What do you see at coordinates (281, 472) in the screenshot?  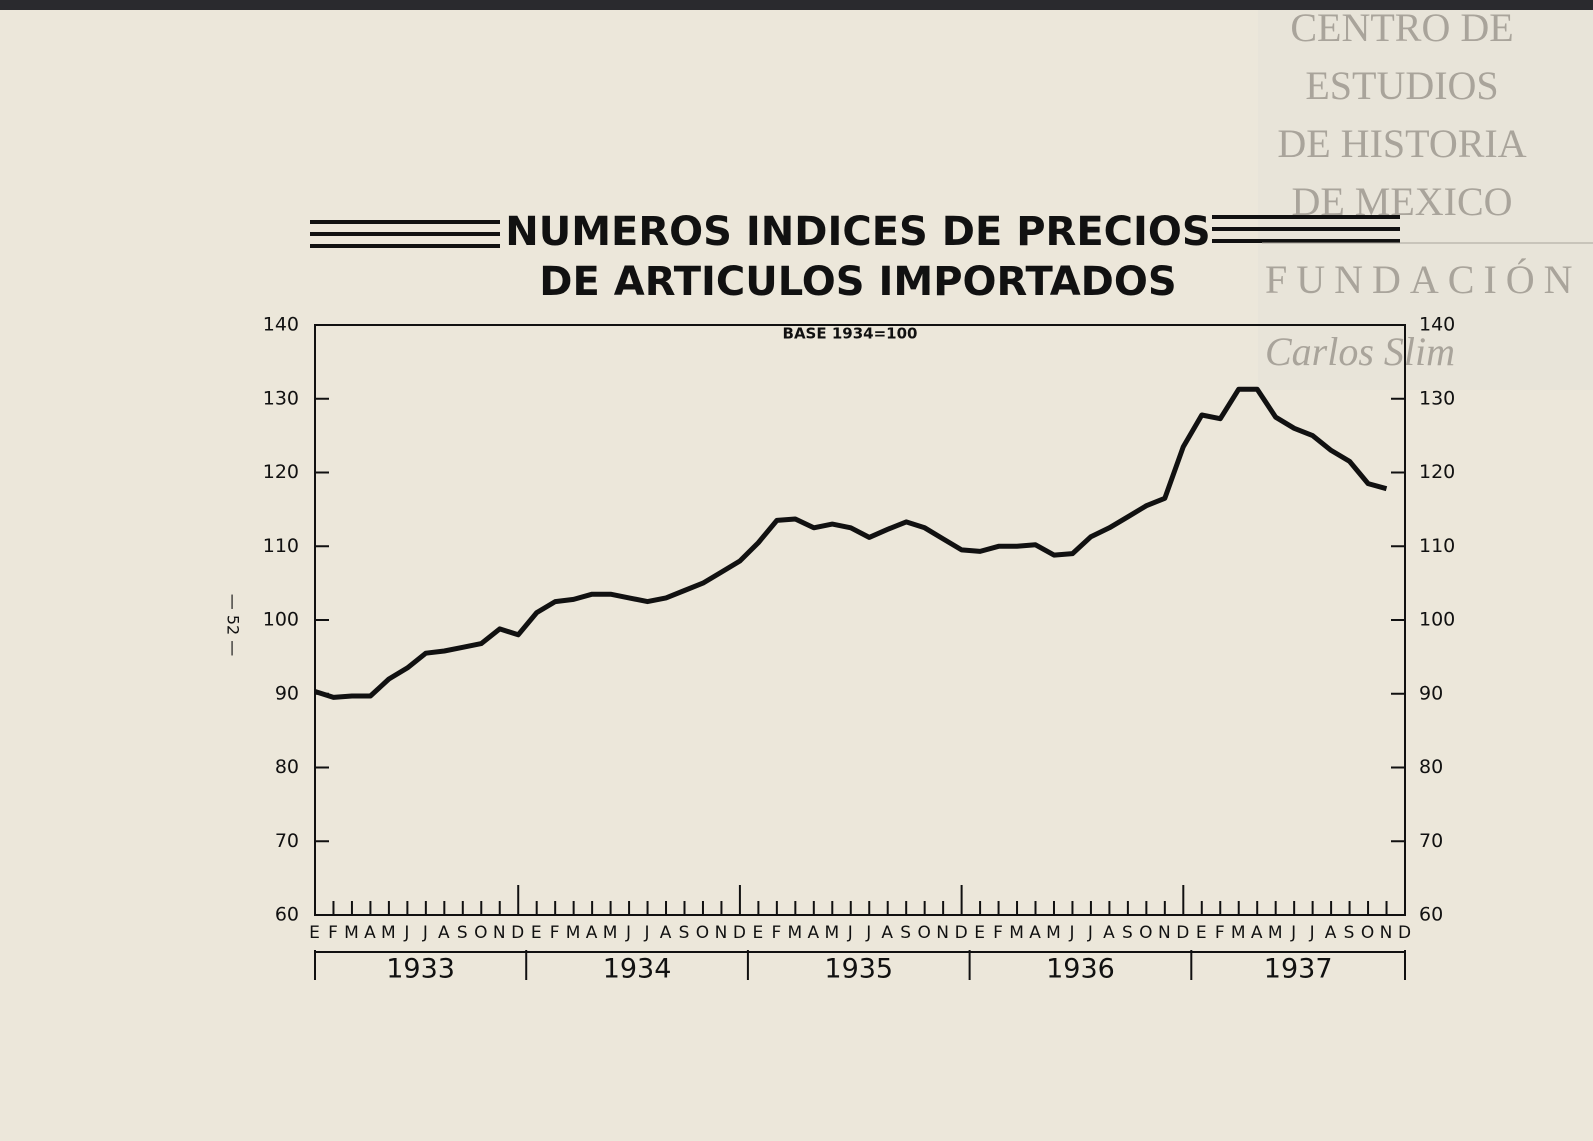 I see `y-tick-label: 120` at bounding box center [281, 472].